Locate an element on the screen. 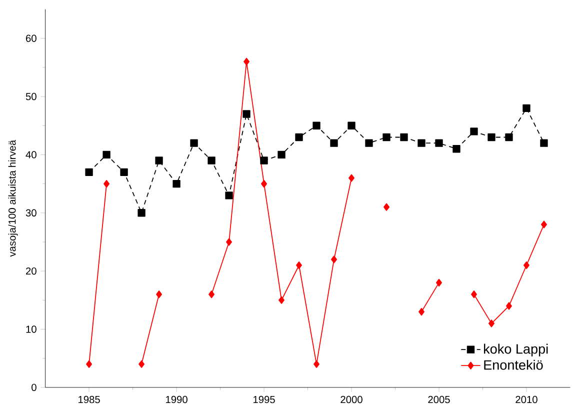 Image resolution: width=584 pixels, height=414 pixels. x-tick-label: 1985 is located at coordinates (89, 400).